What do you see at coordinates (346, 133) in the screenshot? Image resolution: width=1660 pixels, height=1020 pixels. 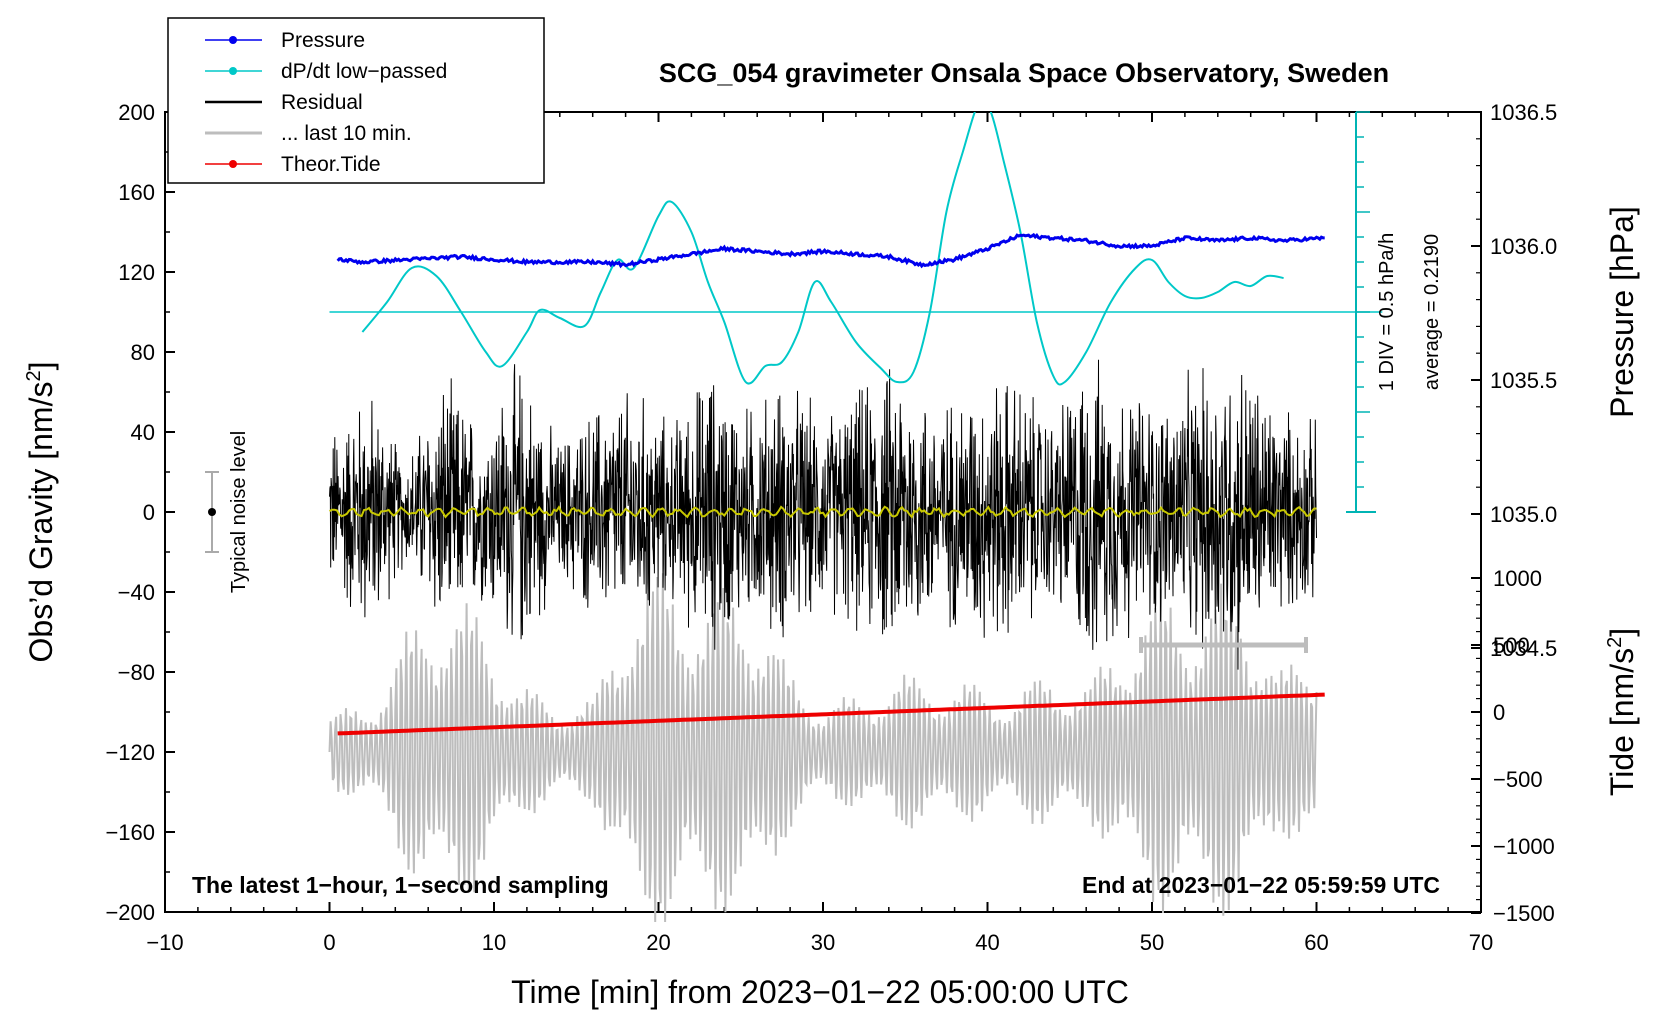 I see `legend-label: ... last 10 min.` at bounding box center [346, 133].